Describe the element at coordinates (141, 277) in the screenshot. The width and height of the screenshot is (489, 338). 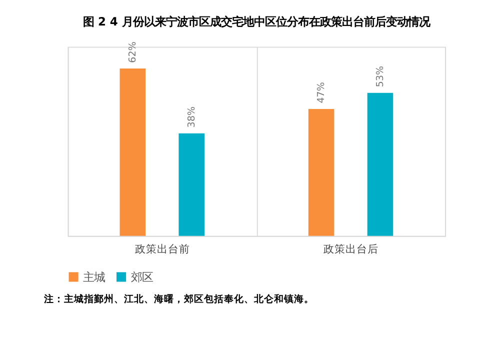
I see `legend-label: 郊区` at that location.